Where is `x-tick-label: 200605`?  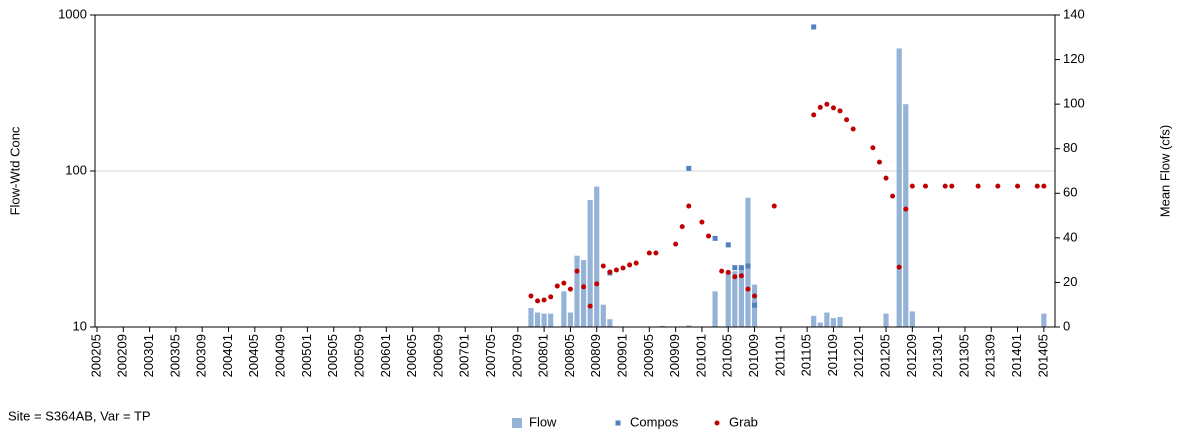
x-tick-label: 200605 is located at coordinates (411, 355).